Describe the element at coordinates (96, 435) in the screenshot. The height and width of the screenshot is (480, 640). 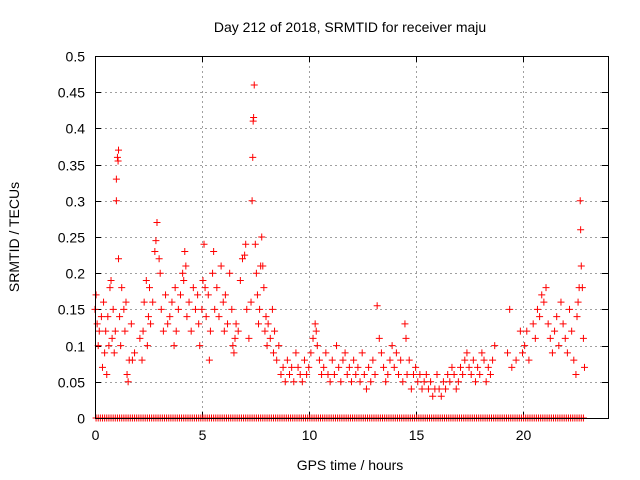
I see `x-tick-label: 0` at that location.